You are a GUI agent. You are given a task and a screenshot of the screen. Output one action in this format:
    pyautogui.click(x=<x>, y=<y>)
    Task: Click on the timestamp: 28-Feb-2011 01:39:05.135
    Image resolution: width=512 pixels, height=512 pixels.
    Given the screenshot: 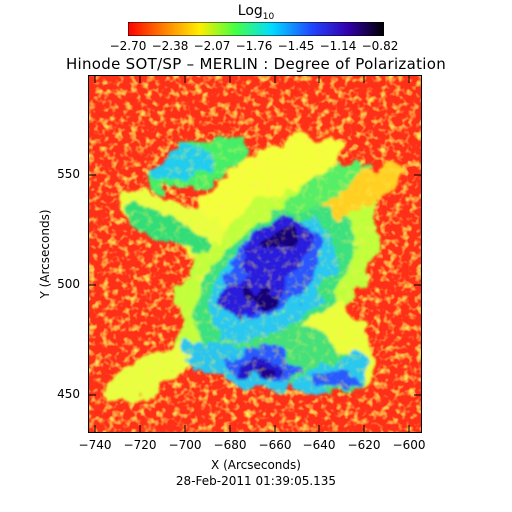 What is the action you would take?
    pyautogui.click(x=256, y=481)
    